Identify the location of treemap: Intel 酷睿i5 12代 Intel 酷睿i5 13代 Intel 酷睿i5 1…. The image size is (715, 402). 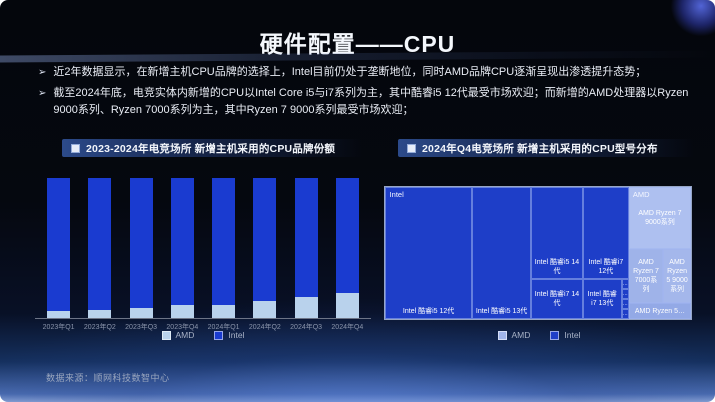
(538, 253).